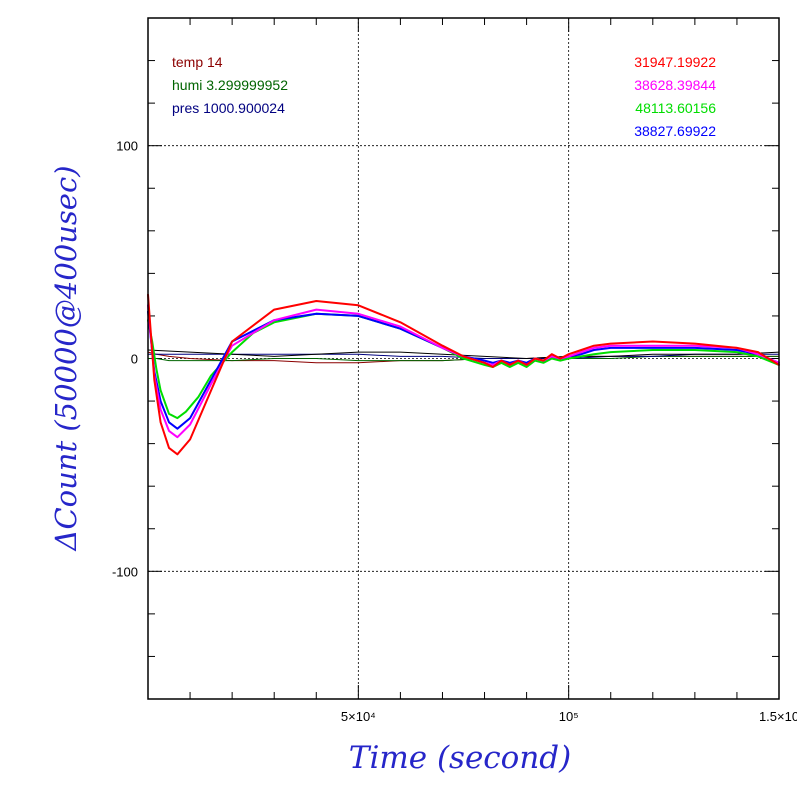 Image resolution: width=797 pixels, height=797 pixels. Describe the element at coordinates (197, 62) in the screenshot. I see `legend-left-entry: temp 14` at that location.